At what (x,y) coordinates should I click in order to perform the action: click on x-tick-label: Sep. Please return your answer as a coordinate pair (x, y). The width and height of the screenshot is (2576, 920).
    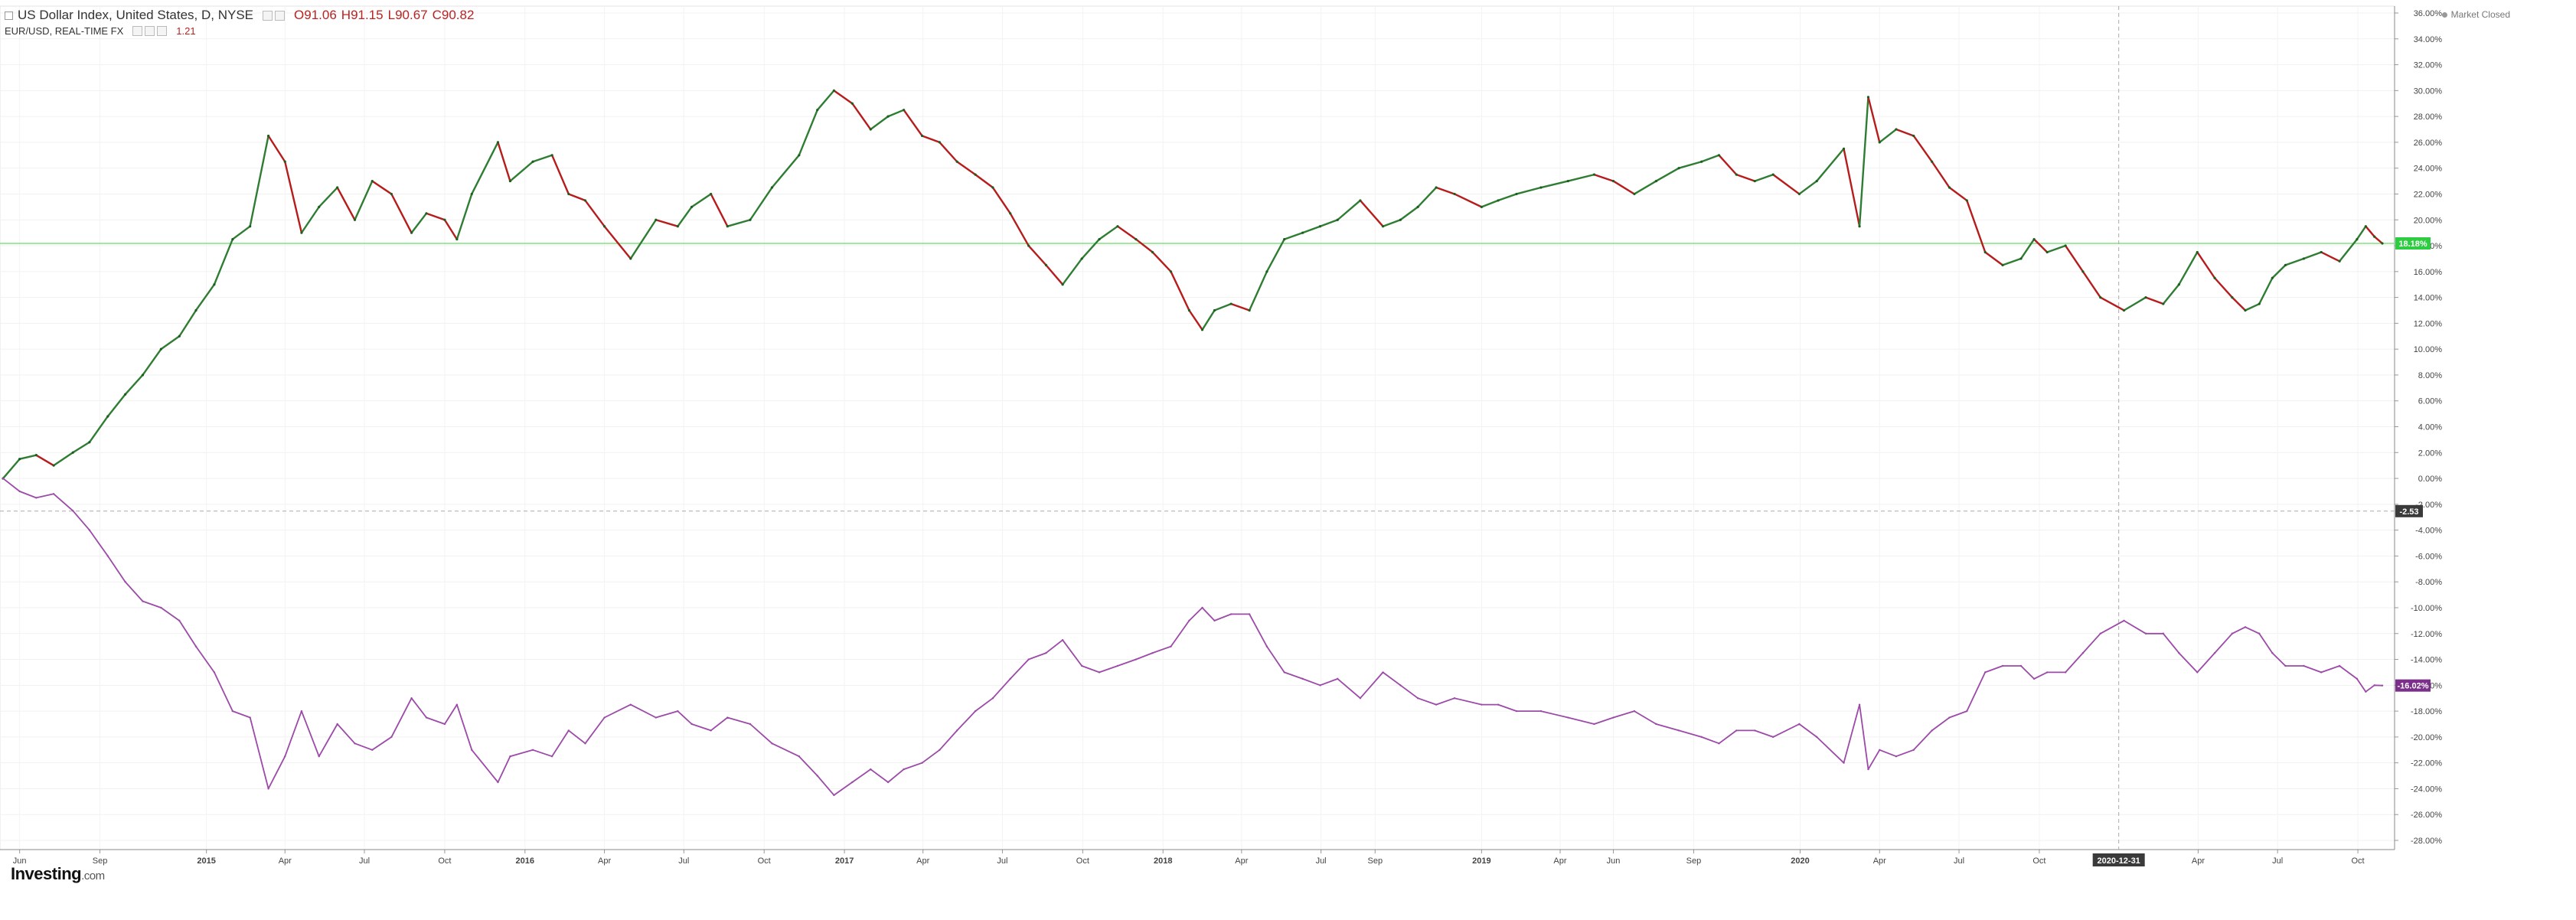
    Looking at the image, I should click on (1694, 861).